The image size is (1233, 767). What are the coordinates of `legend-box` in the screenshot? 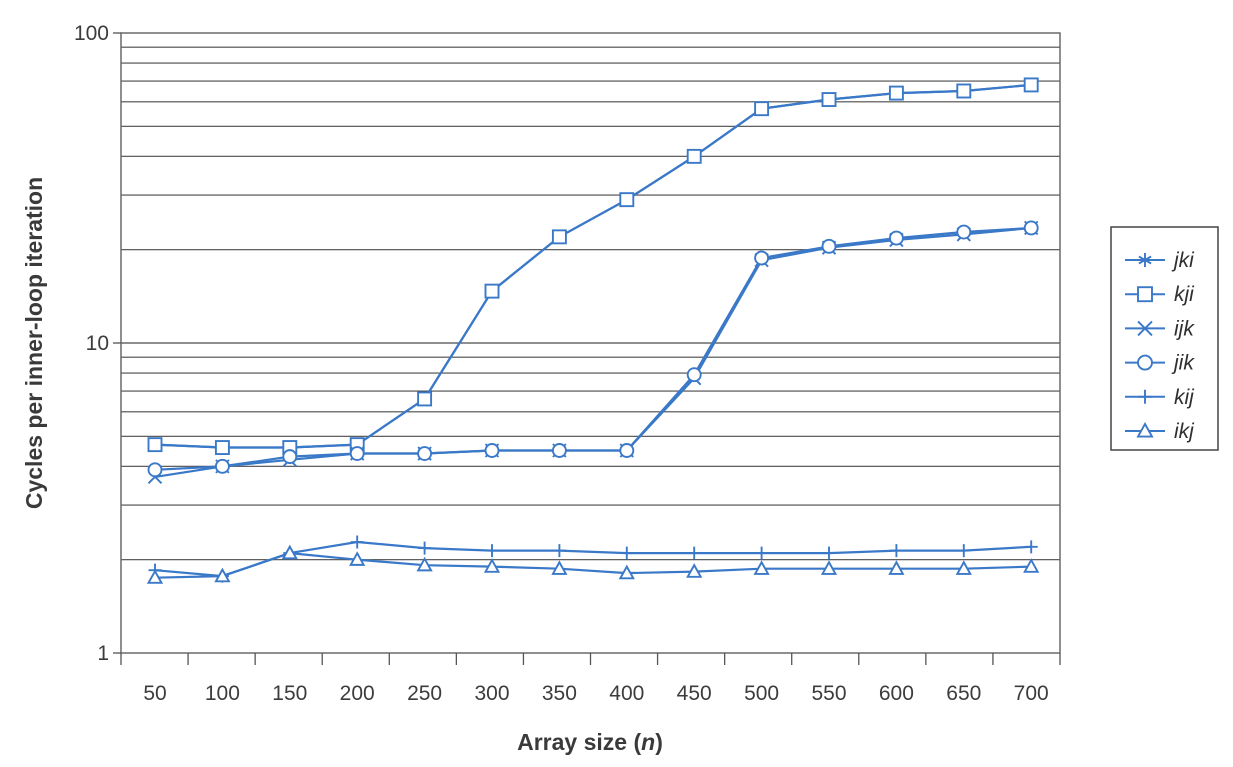 It's located at (1164, 338).